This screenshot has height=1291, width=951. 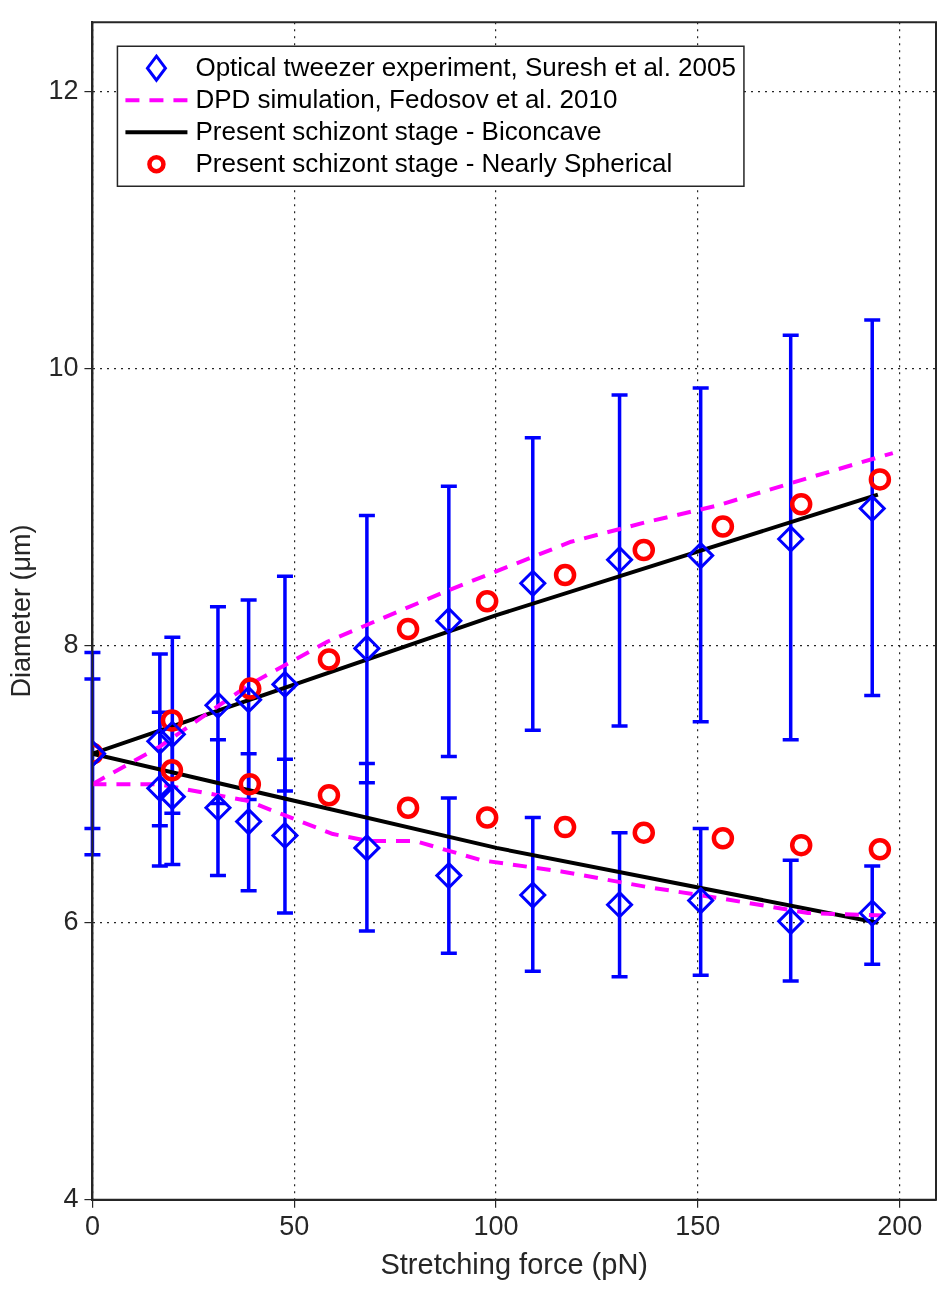 I want to click on x-tick-label: 0, so click(x=92, y=1226).